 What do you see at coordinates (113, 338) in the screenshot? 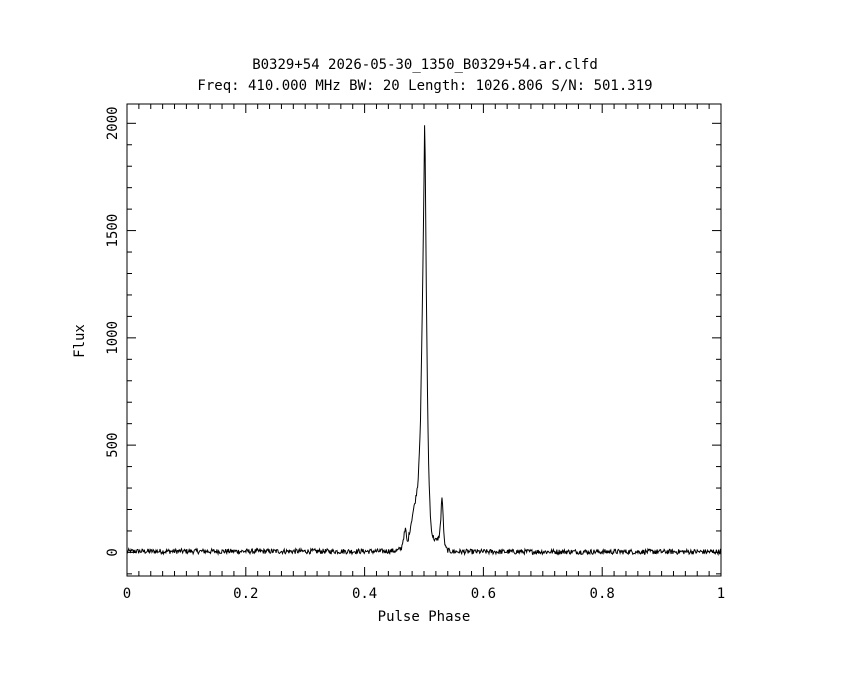
I see `y-tick-label: 1000` at bounding box center [113, 338].